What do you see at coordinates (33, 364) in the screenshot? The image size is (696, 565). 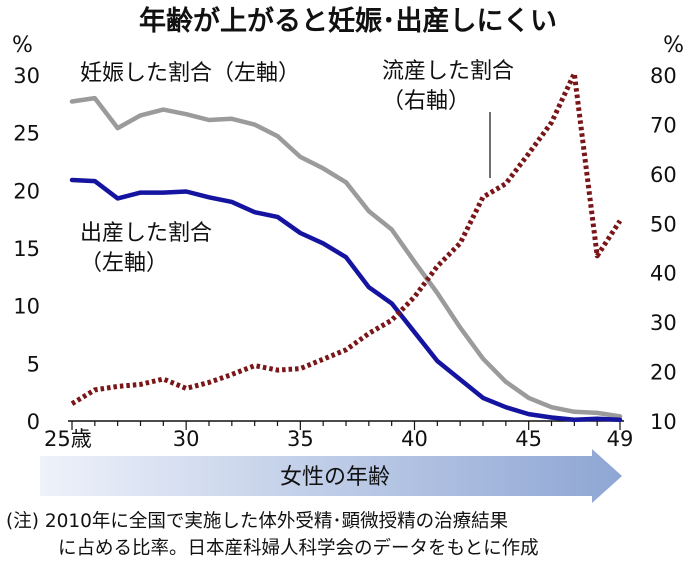 I see `left-tick-label: 5` at bounding box center [33, 364].